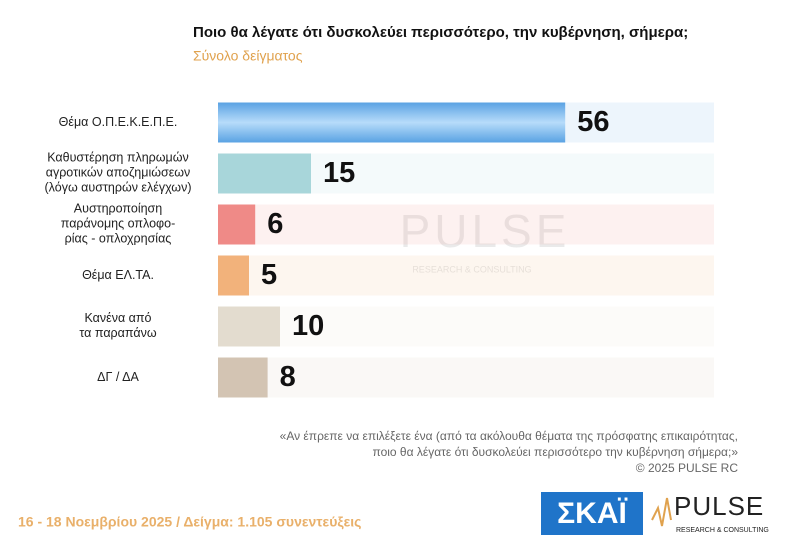 Image resolution: width=798 pixels, height=554 pixels. I want to click on skai-logo-box, so click(592, 513).